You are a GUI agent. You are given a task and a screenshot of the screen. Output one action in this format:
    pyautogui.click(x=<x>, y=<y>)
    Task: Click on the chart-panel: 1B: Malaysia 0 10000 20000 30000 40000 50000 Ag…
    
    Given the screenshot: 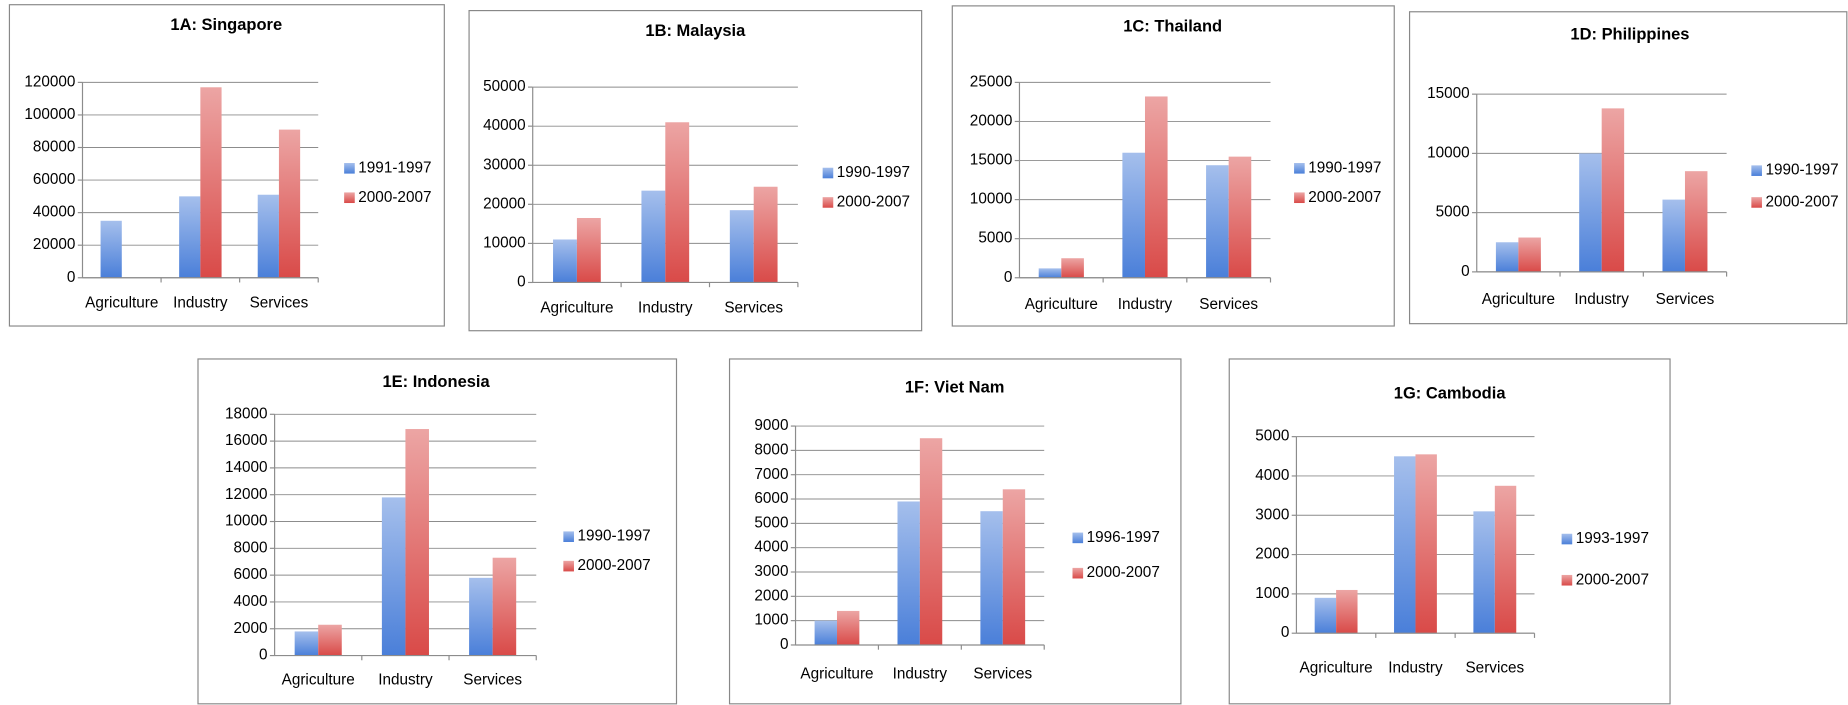 What is the action you would take?
    pyautogui.click(x=695, y=171)
    